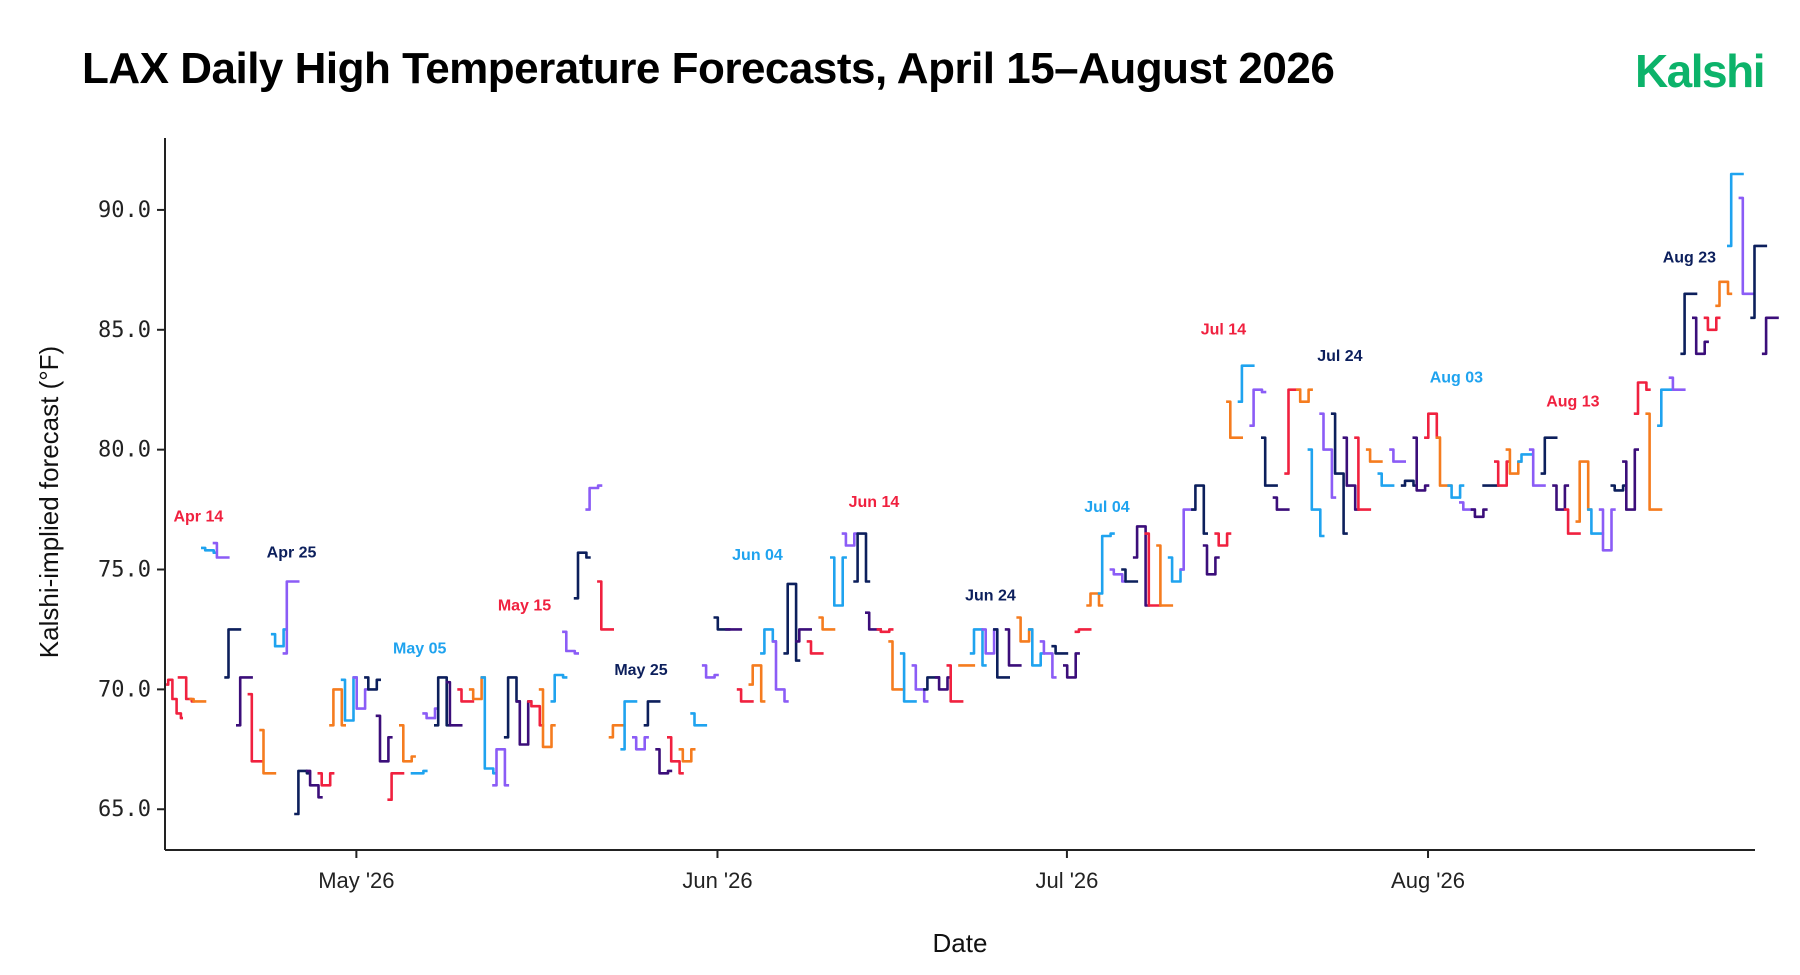 The image size is (1800, 975). What do you see at coordinates (198, 517) in the screenshot?
I see `date-annotation: Apr 14` at bounding box center [198, 517].